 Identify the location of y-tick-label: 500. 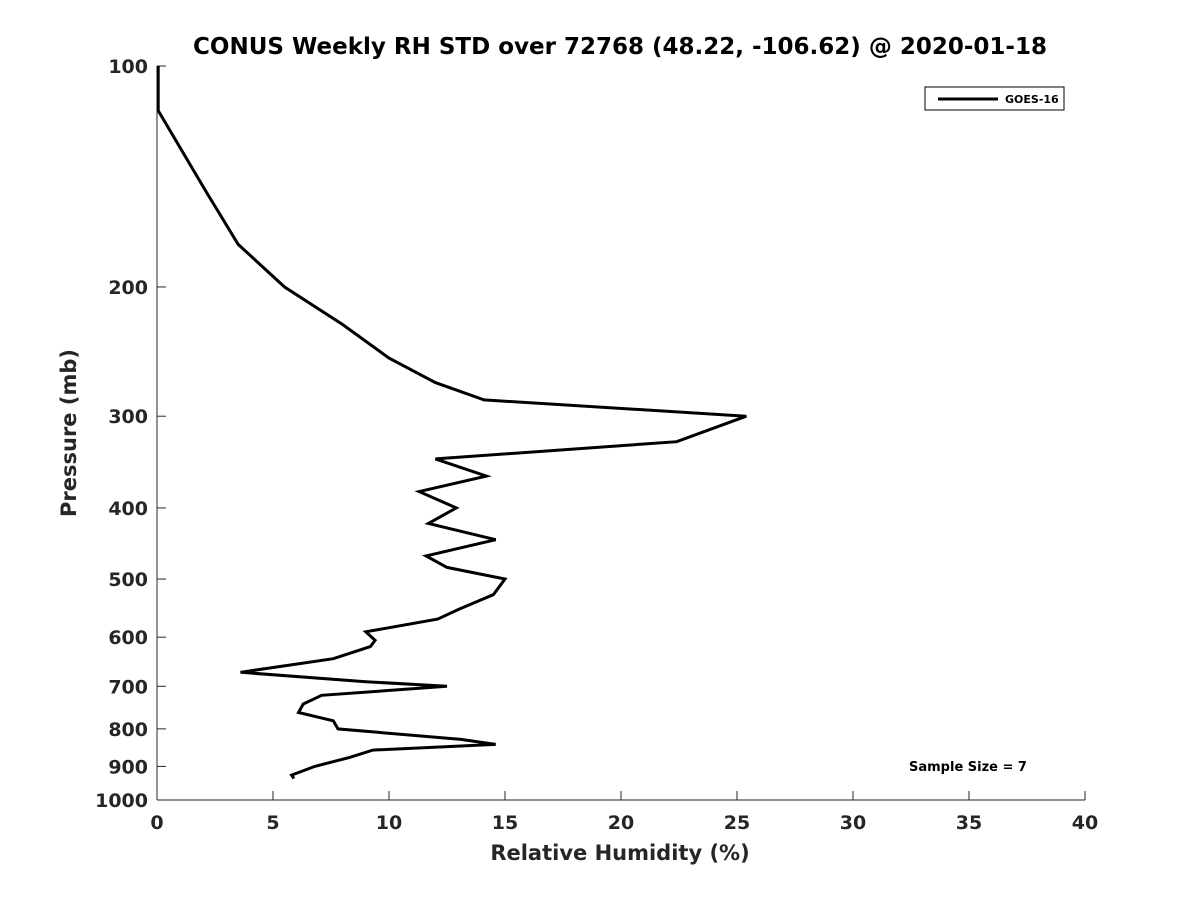
(128, 580).